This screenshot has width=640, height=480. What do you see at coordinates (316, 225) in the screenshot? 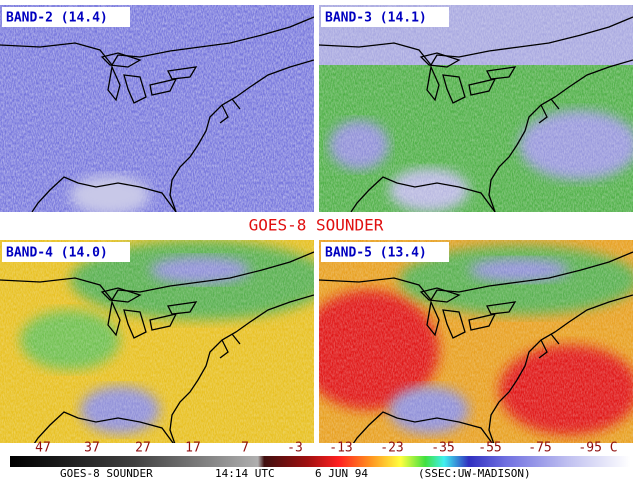
I see `title: GOES-8 SOUNDER` at bounding box center [316, 225].